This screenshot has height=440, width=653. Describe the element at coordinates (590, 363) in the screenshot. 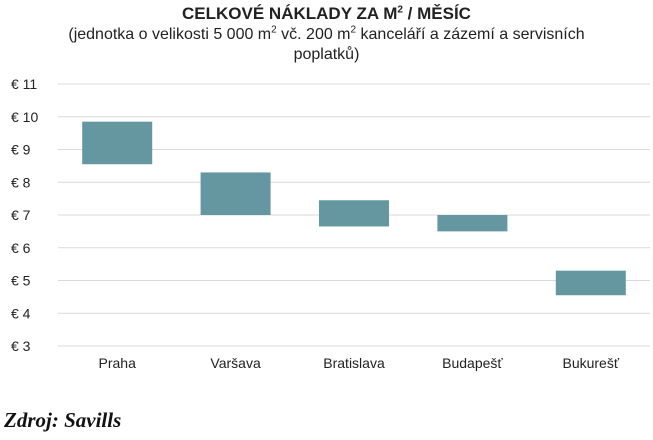

I see `x-category-label: Bukurešť` at that location.